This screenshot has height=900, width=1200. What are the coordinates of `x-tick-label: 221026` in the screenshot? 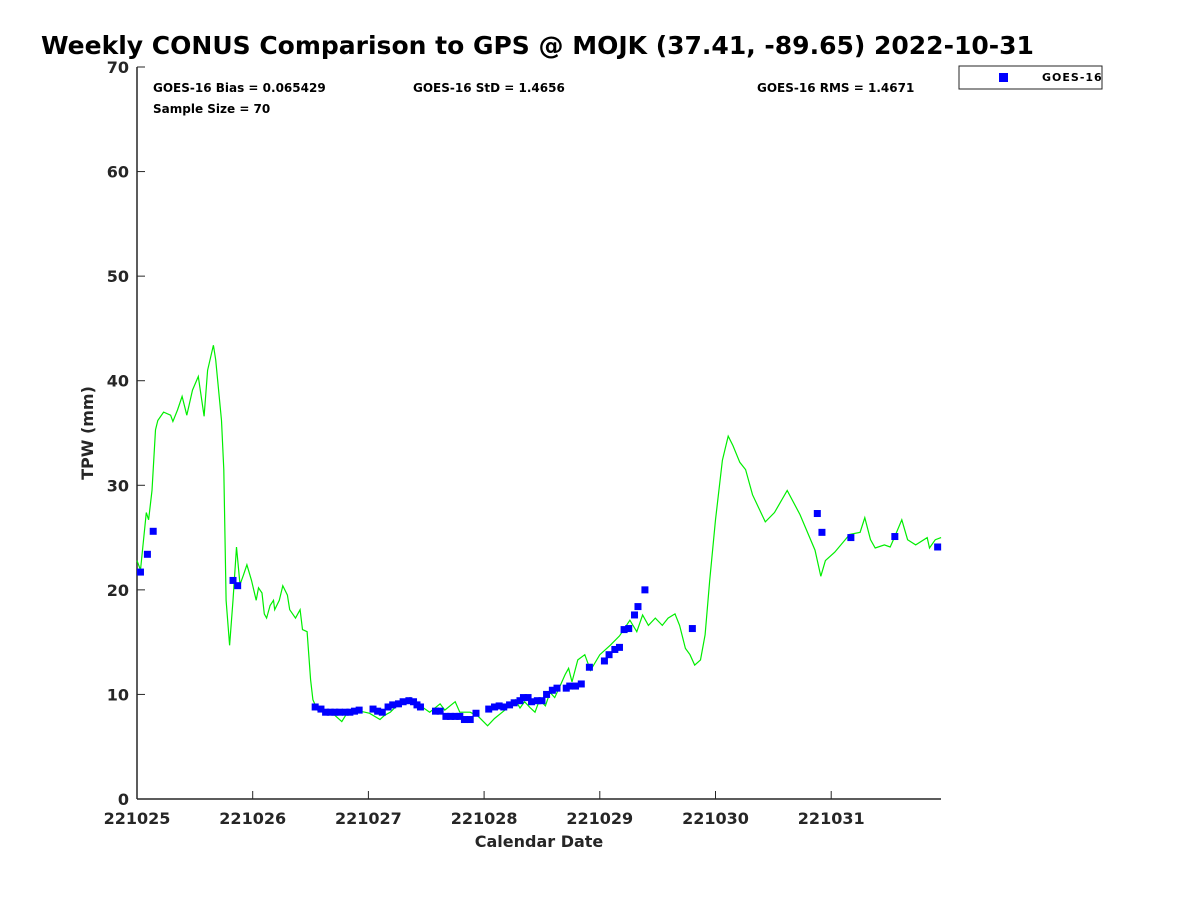 It's located at (252, 818).